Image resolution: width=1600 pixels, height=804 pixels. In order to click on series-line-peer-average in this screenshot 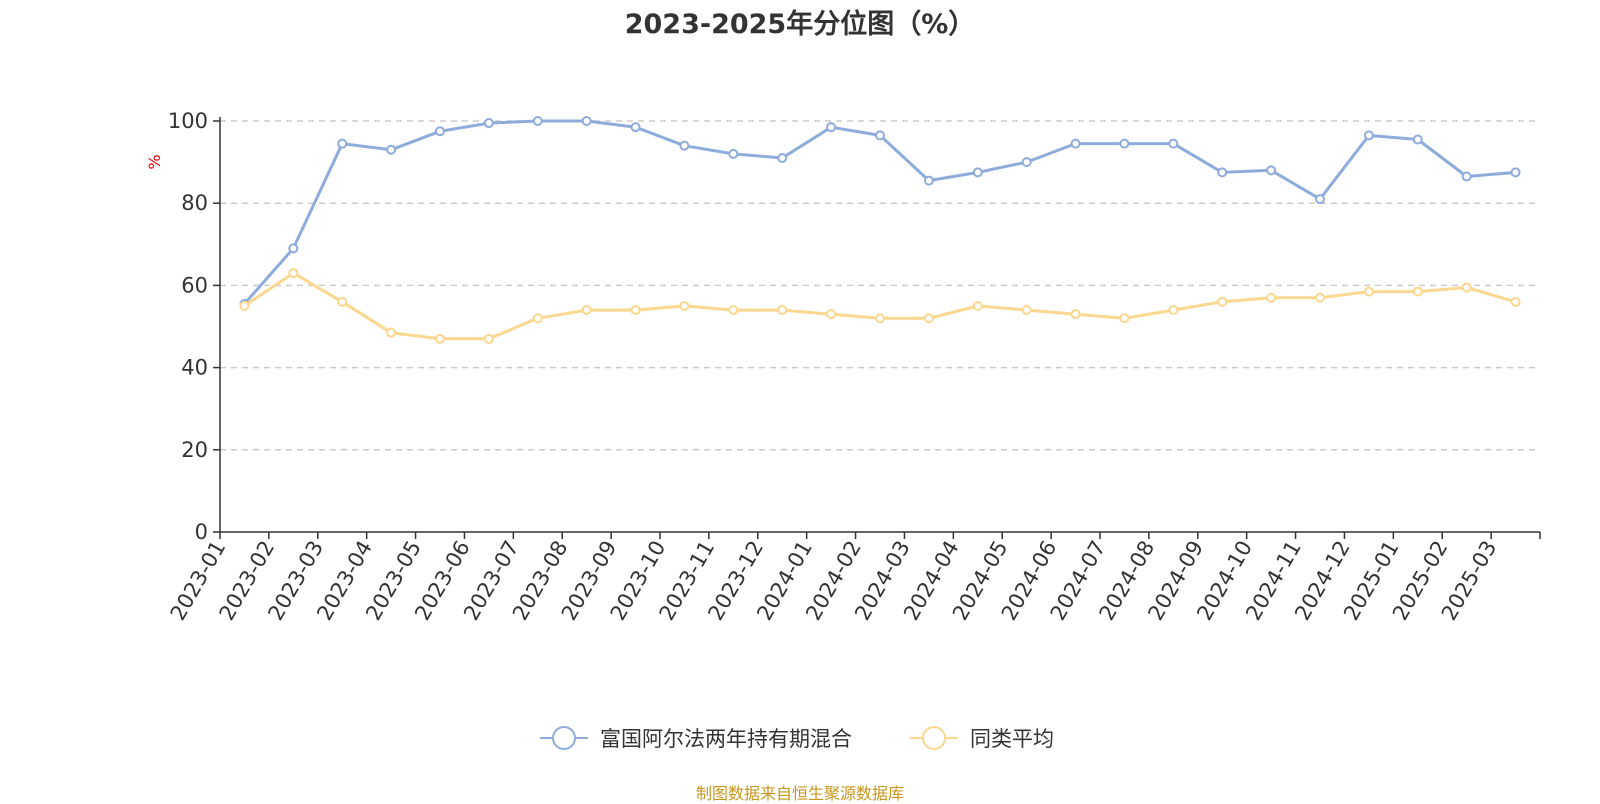, I will do `click(880, 306)`.